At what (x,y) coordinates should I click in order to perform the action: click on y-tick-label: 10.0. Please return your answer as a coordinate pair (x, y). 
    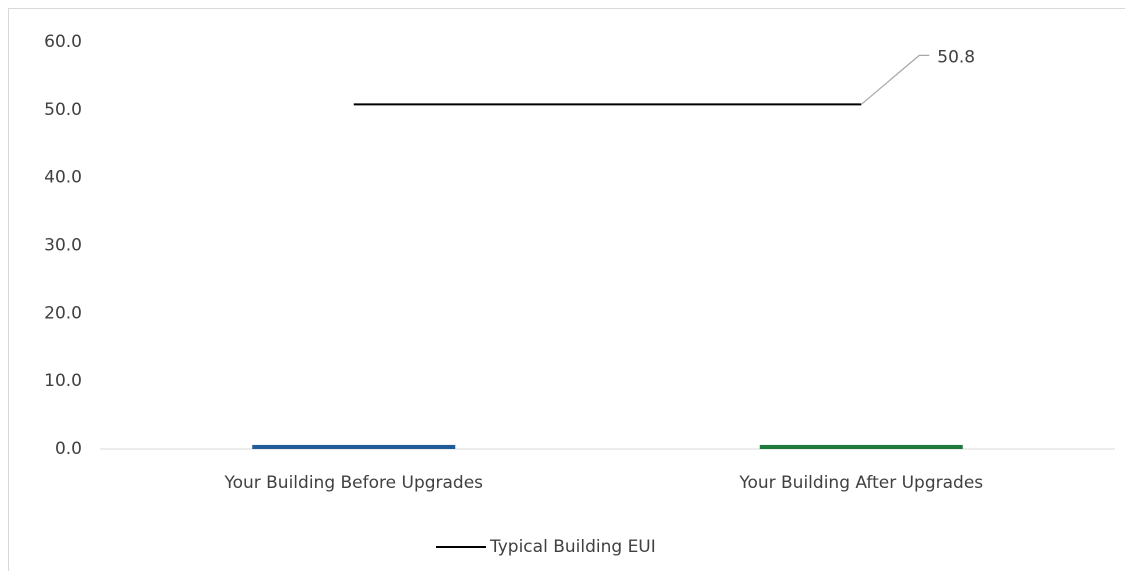
    Looking at the image, I should click on (63, 381).